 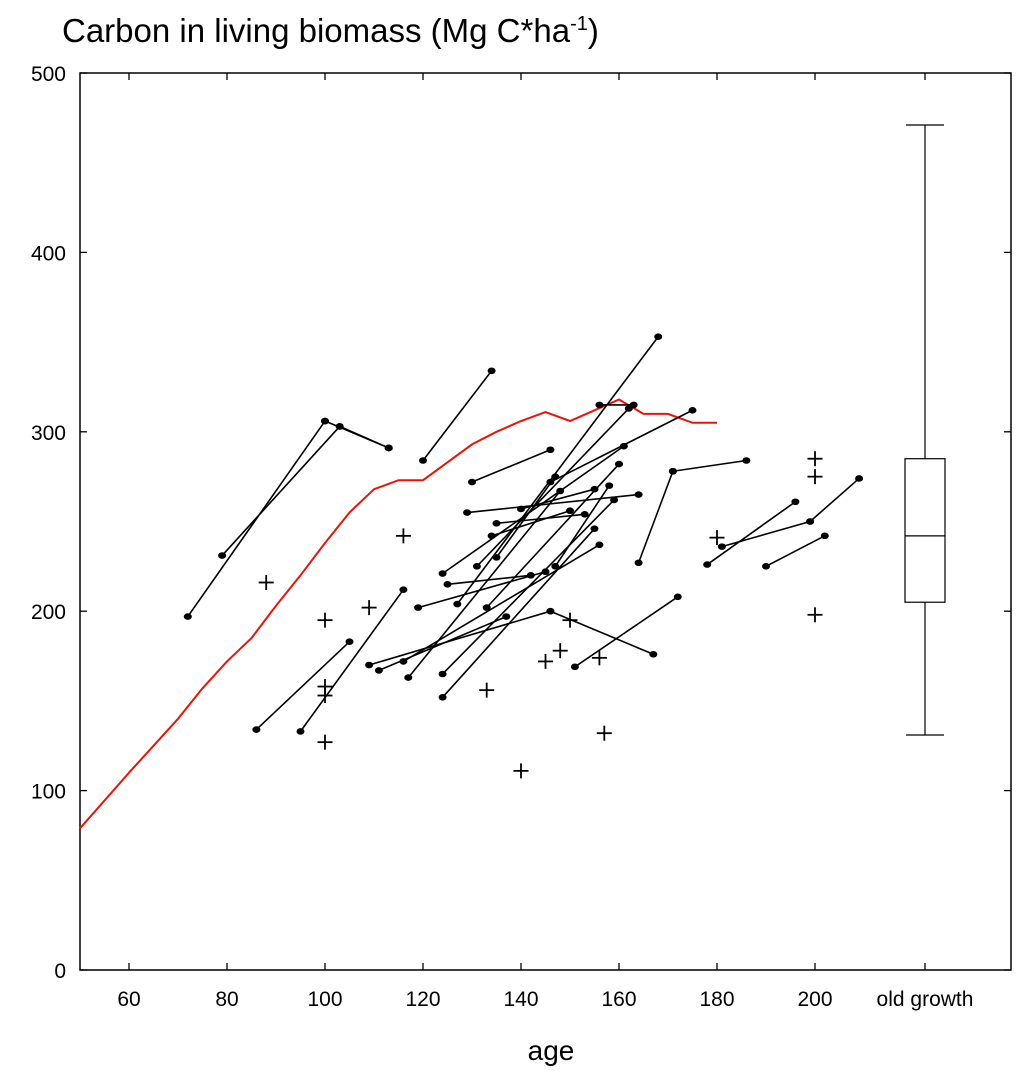 I want to click on x-tick-label-140: 140, so click(x=520, y=999).